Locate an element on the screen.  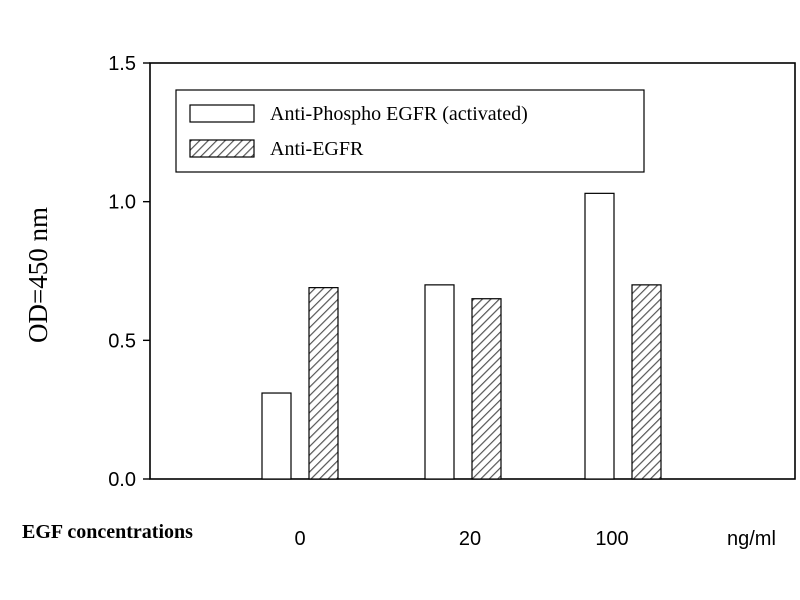
x-tick-label: 100 is located at coordinates (611, 539).